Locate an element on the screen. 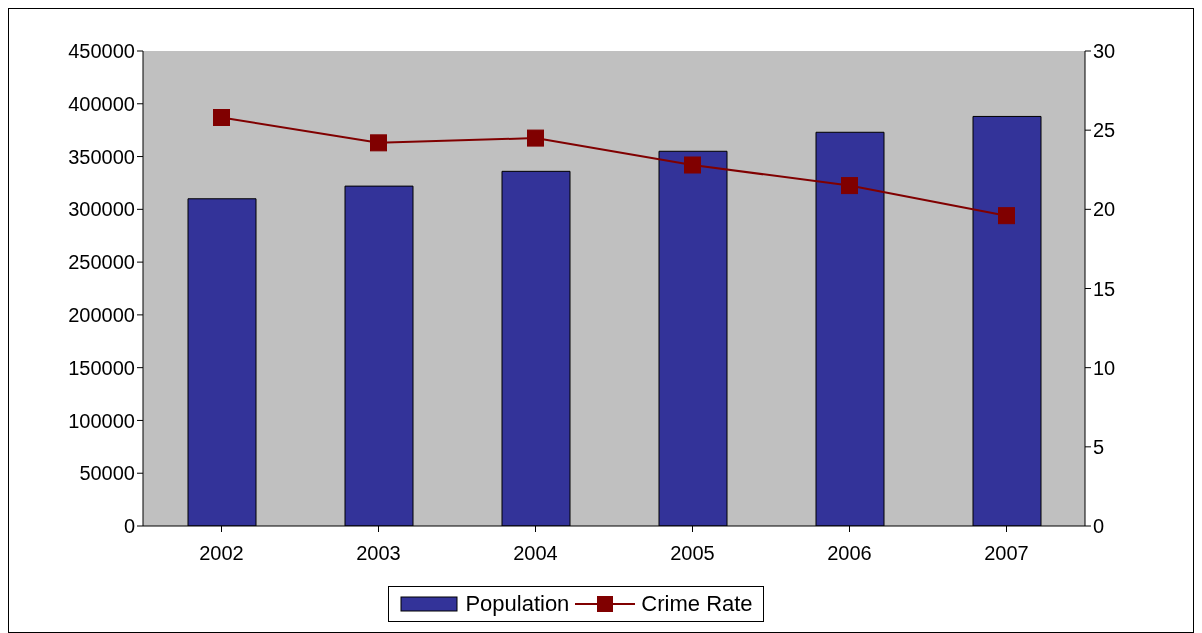  x-tick-label: 2003 is located at coordinates (378, 553).